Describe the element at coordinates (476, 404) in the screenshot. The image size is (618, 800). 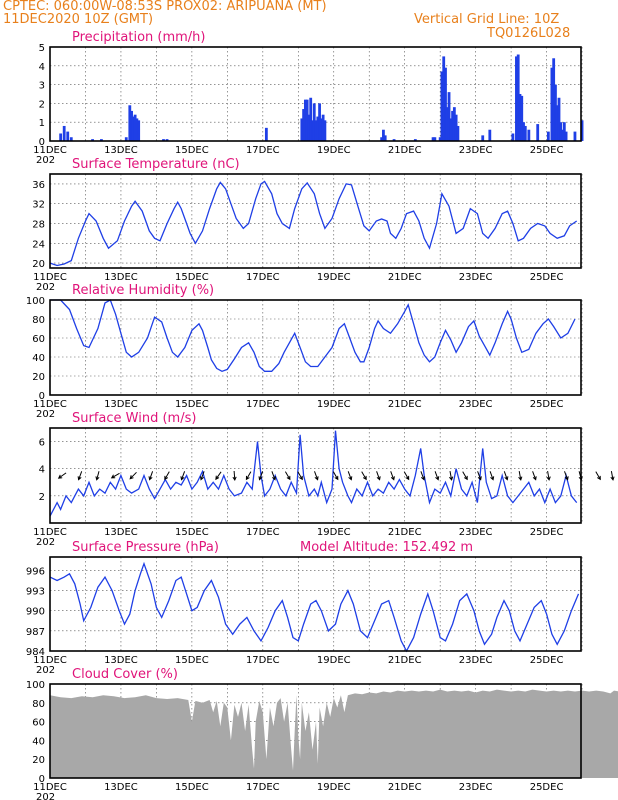
I see `rh-xtick-label: 23DEC` at that location.